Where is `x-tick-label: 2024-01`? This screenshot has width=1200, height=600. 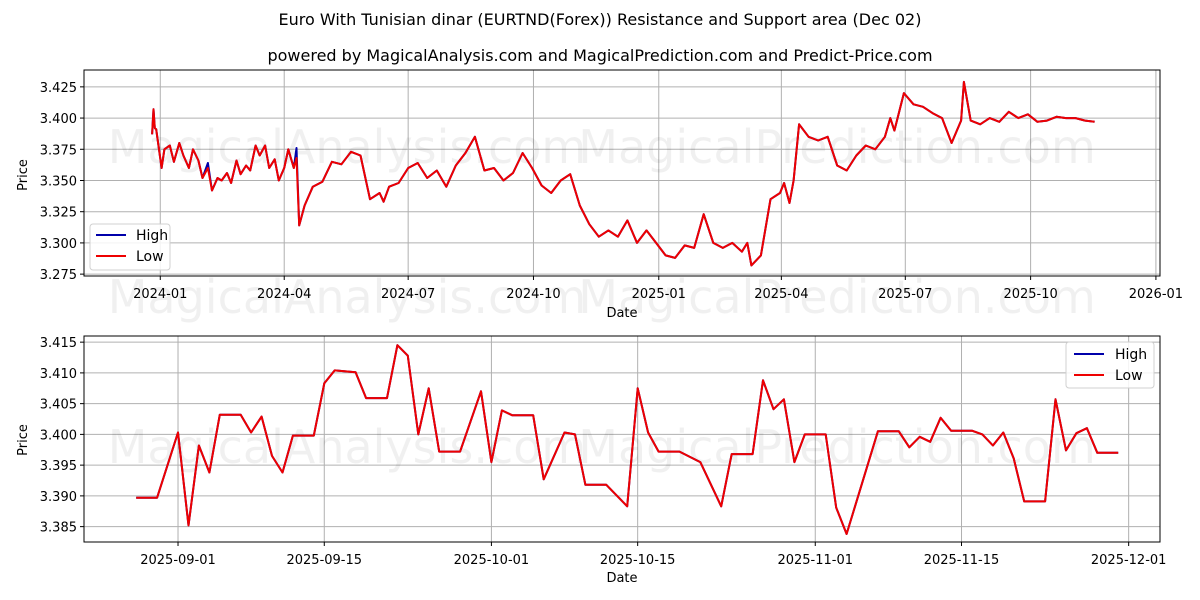
x-tick-label: 2024-01 is located at coordinates (160, 294).